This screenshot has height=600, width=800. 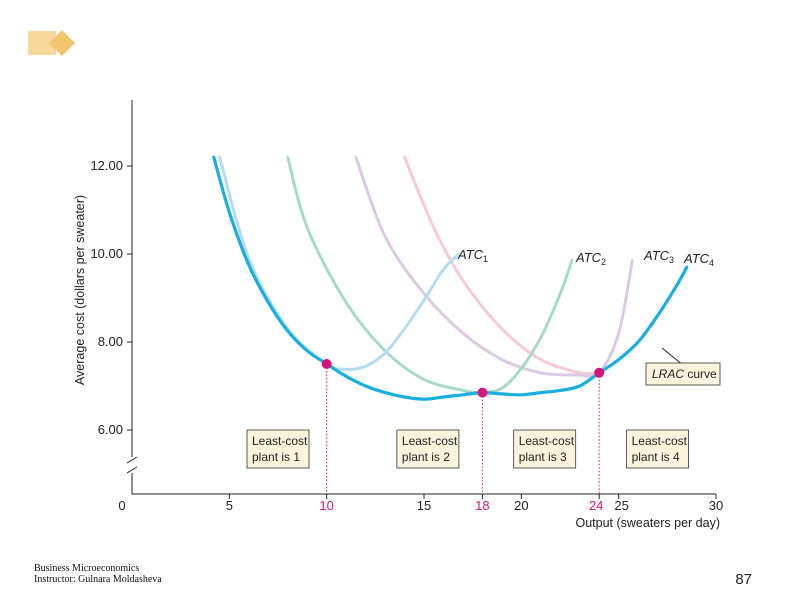 I want to click on axis-break-gap, so click(x=132, y=465).